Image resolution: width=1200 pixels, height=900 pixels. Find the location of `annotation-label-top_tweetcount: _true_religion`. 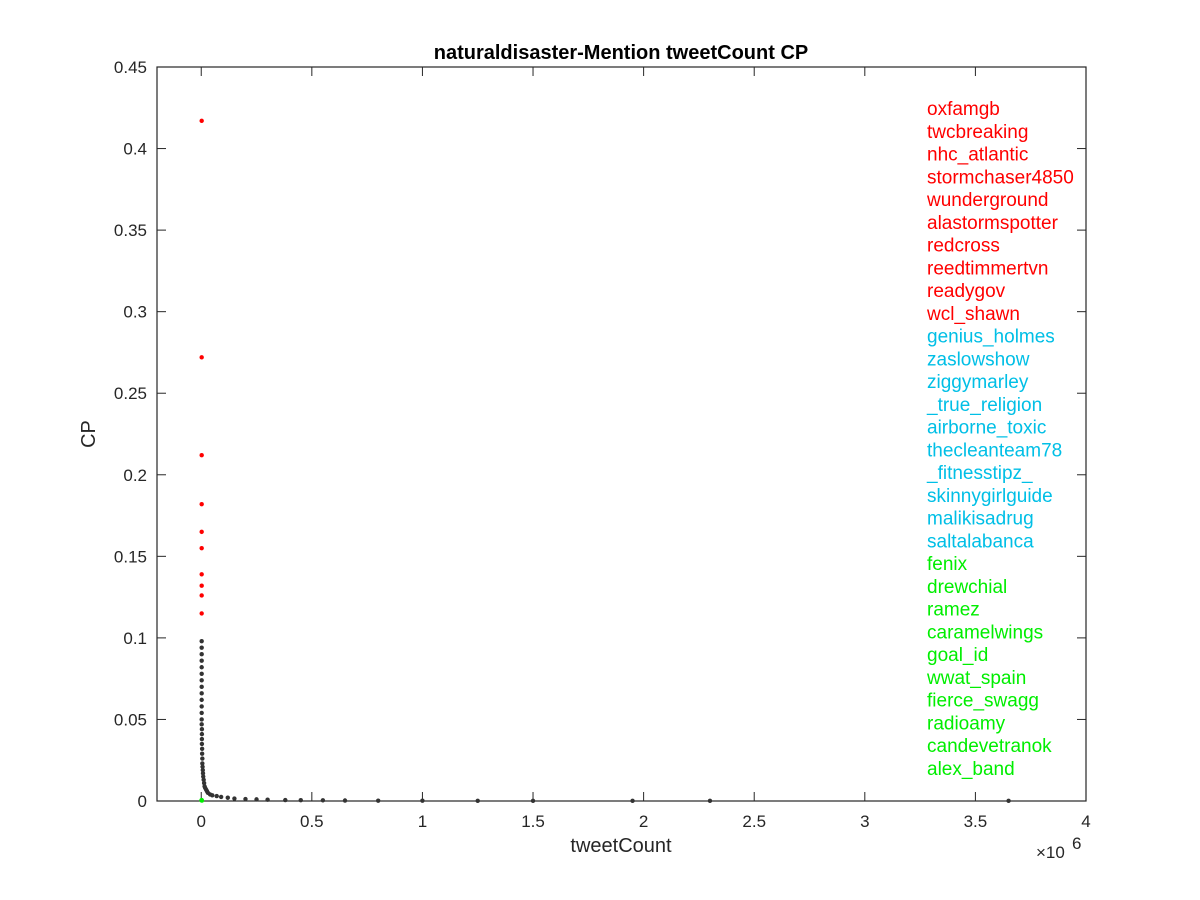

annotation-label-top_tweetcount: _true_religion is located at coordinates (984, 405).